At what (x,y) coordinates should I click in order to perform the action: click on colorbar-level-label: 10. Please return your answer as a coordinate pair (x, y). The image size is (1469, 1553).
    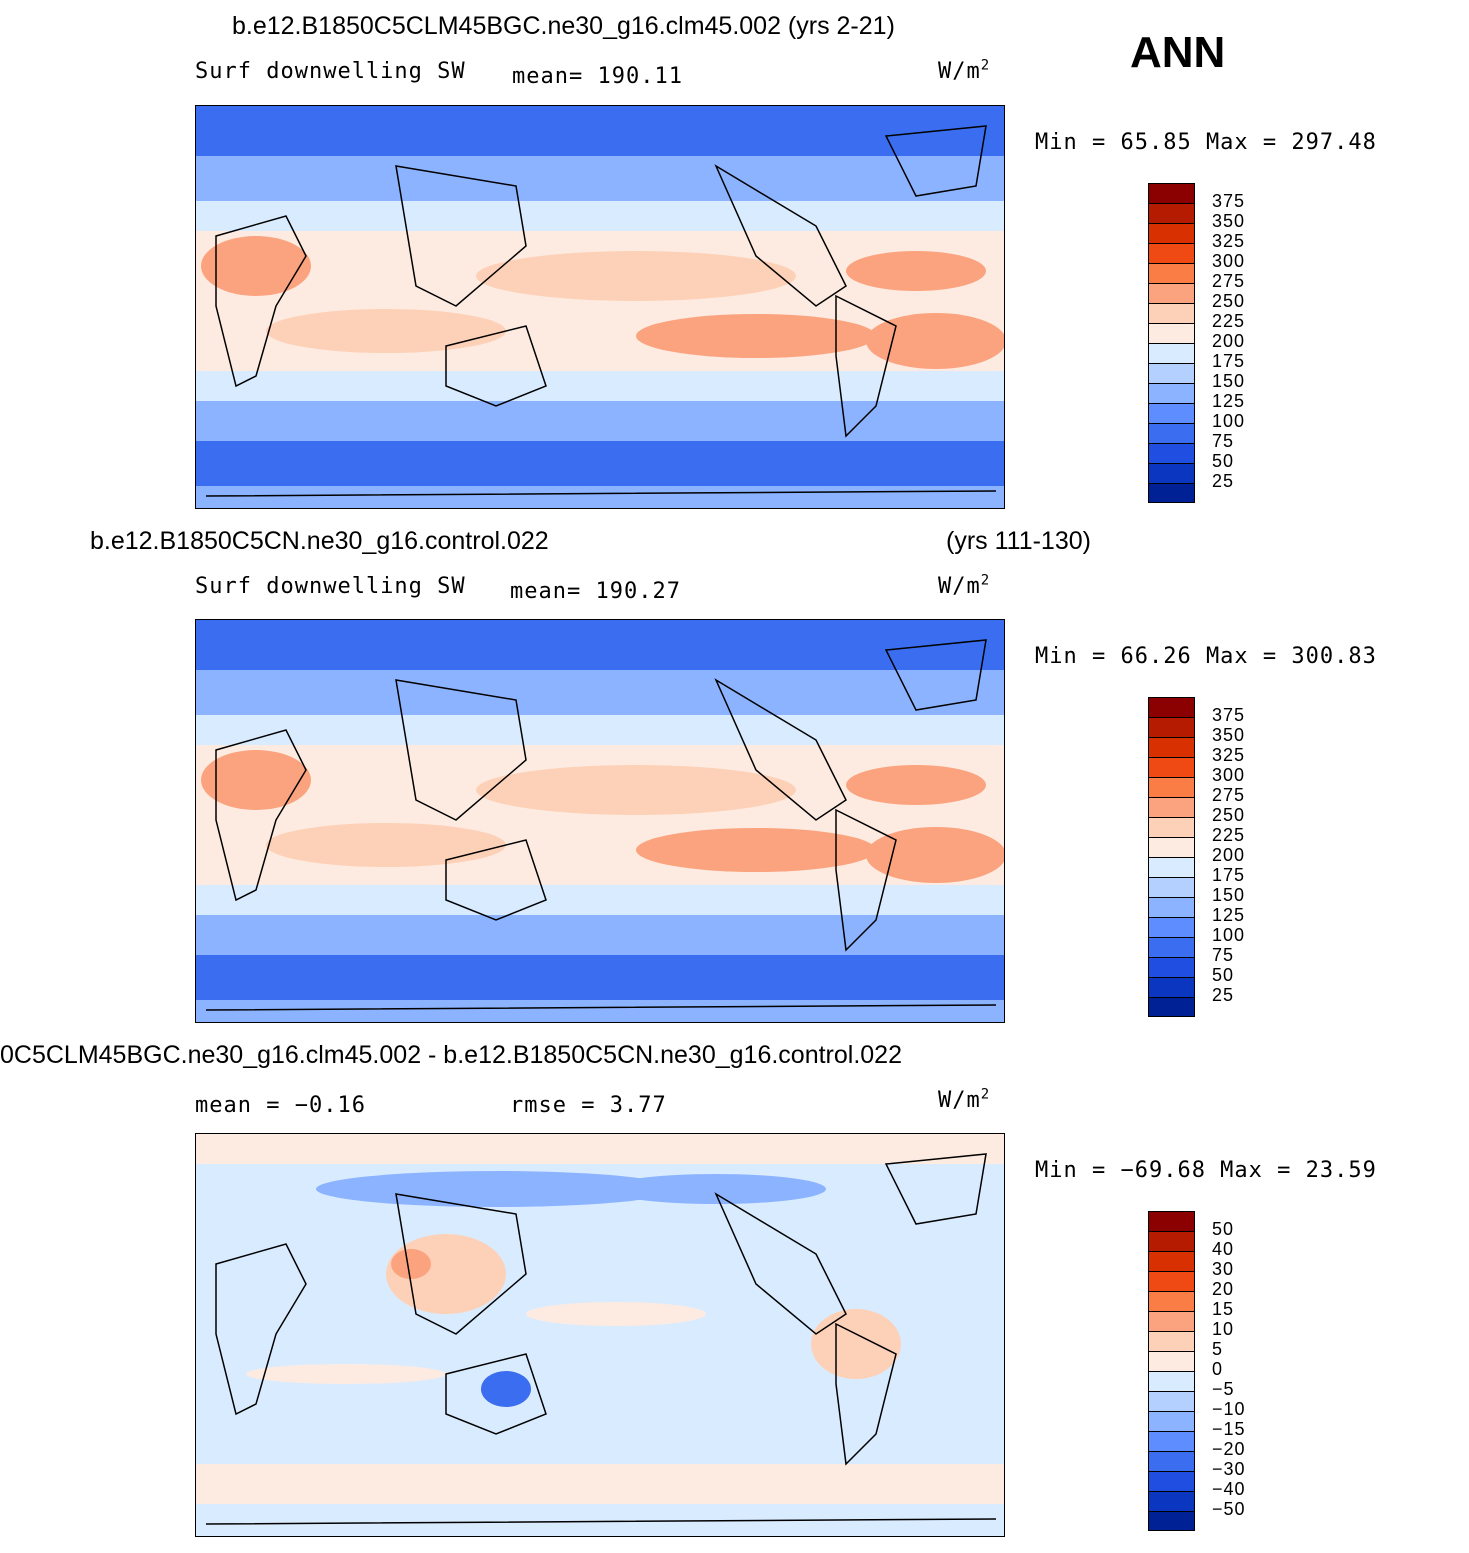
    Looking at the image, I should click on (1223, 1329).